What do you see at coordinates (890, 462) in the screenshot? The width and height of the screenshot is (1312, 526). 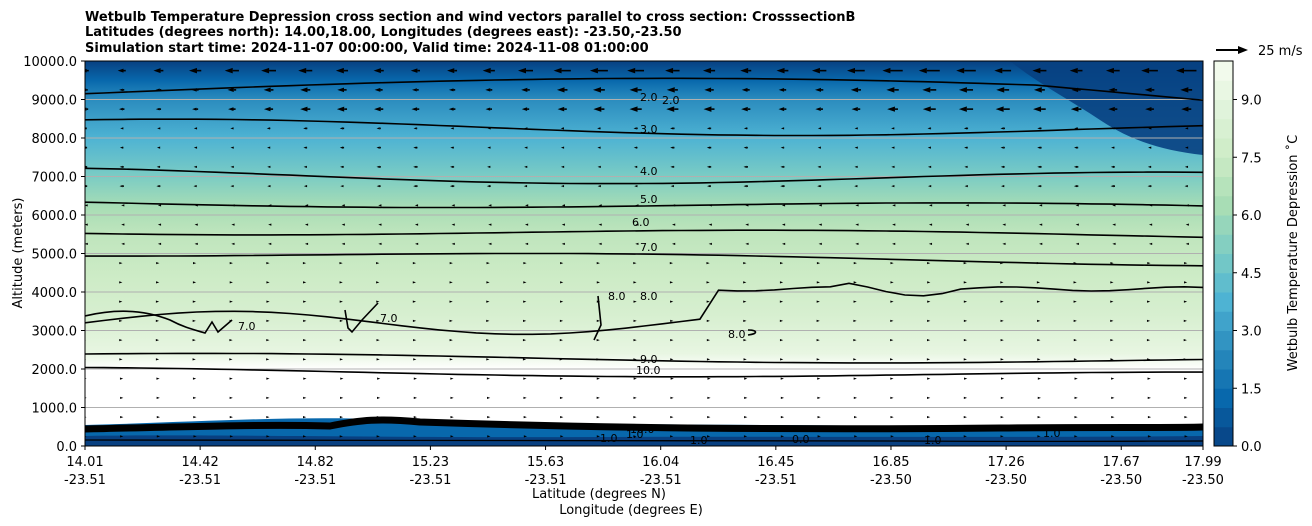 I see `x-tick-label-latitude: 16.85` at bounding box center [890, 462].